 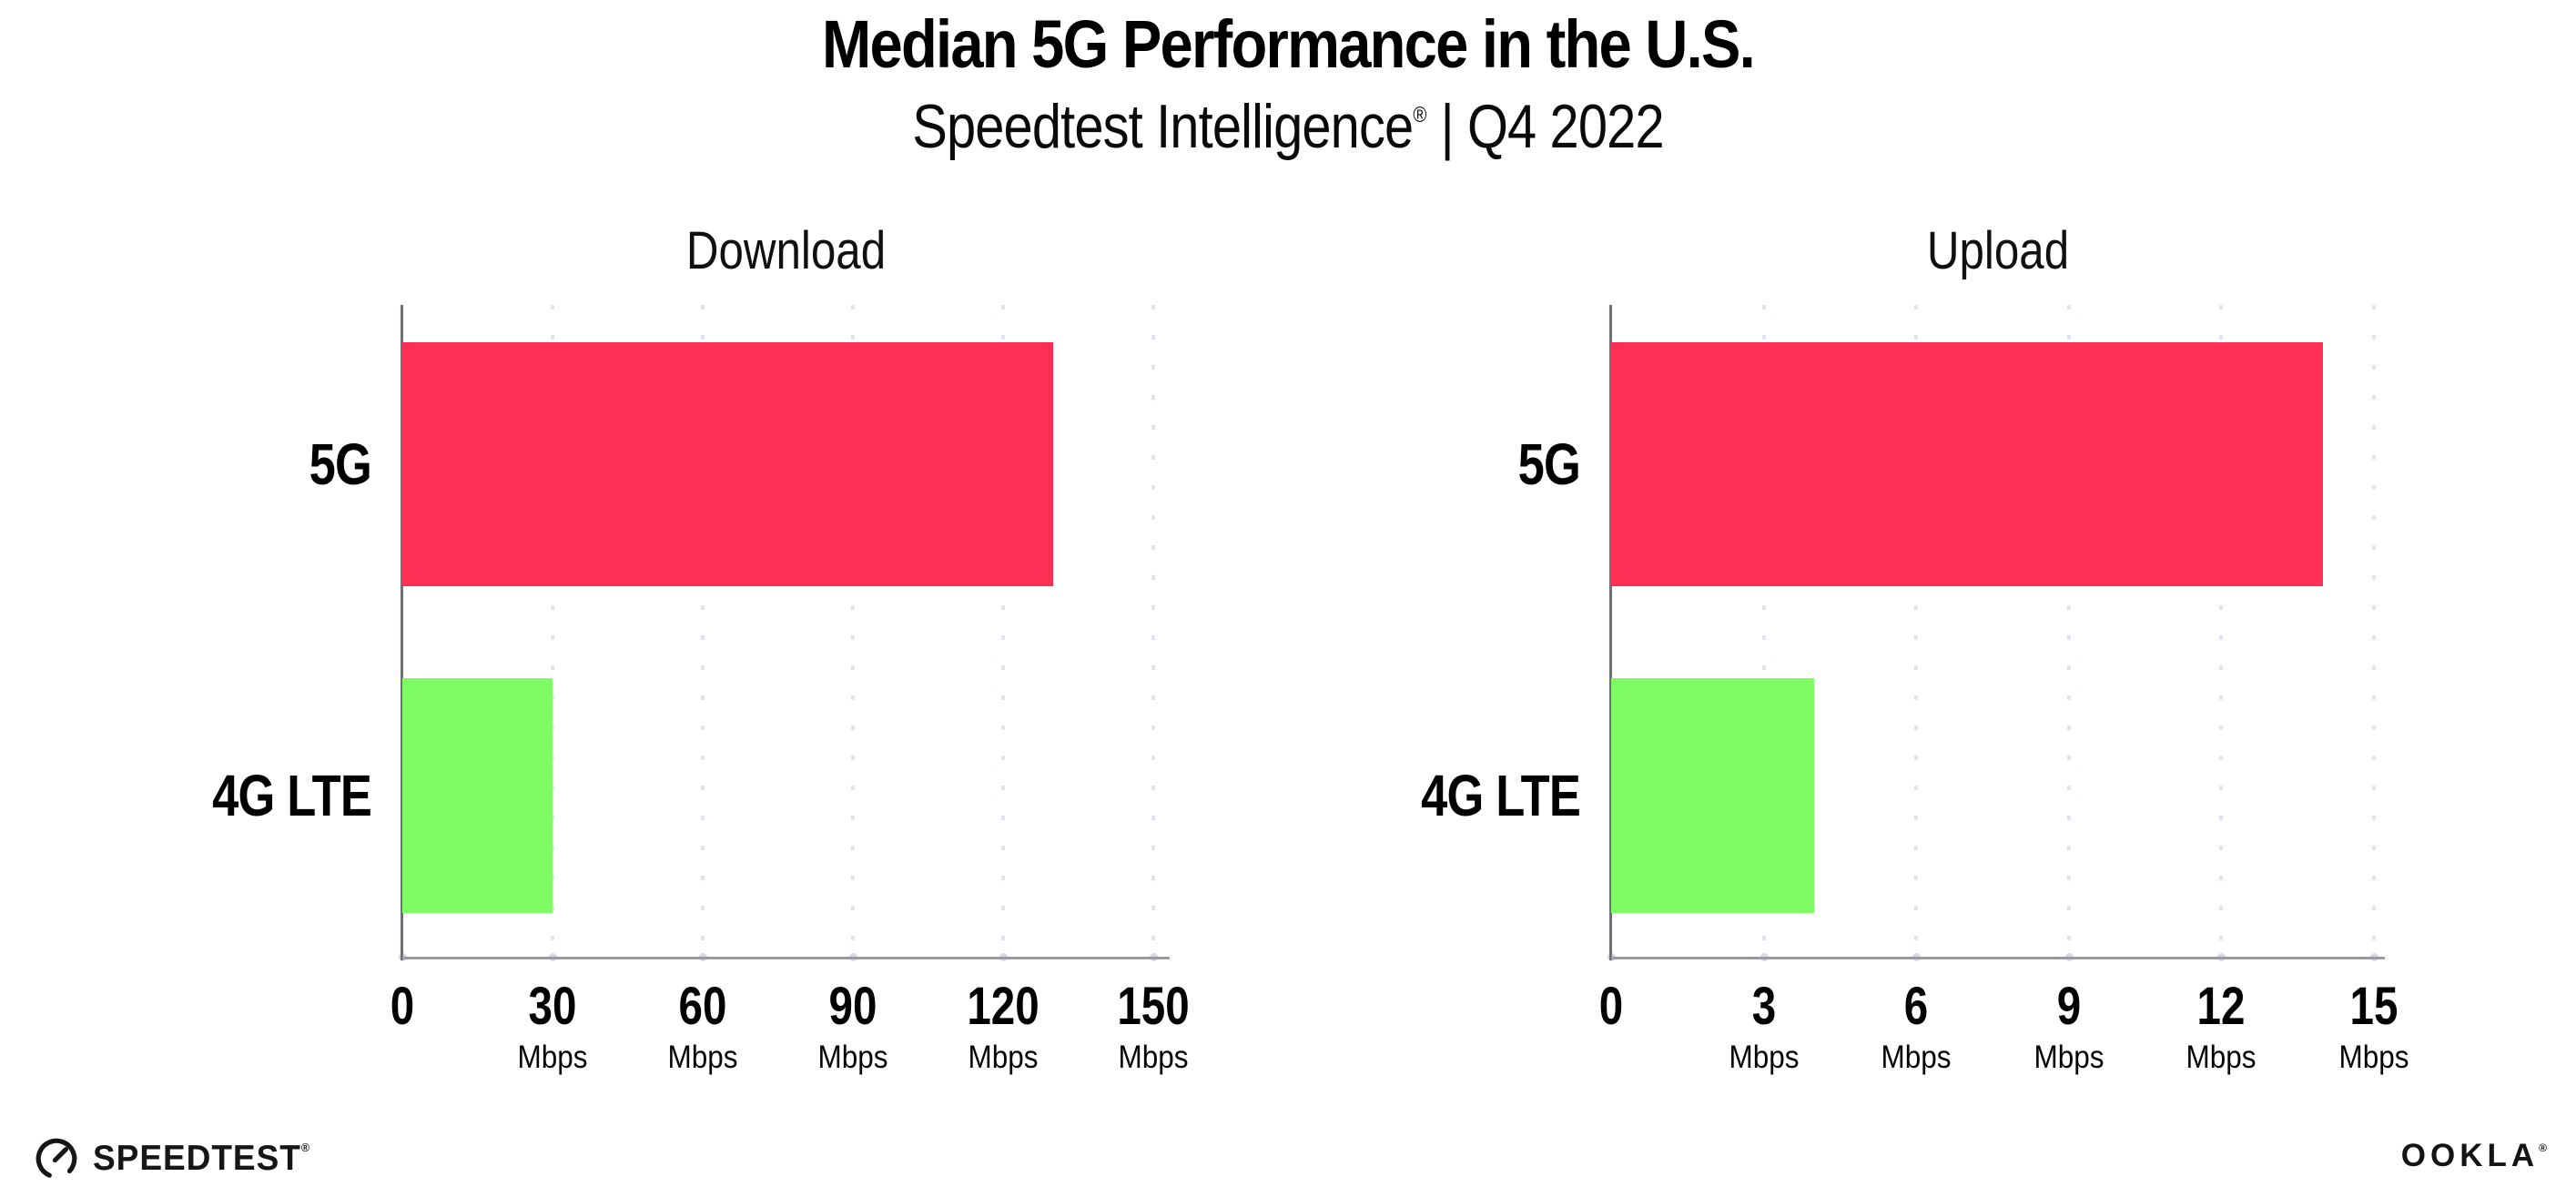 I want to click on tick-label: 60, so click(x=702, y=1007).